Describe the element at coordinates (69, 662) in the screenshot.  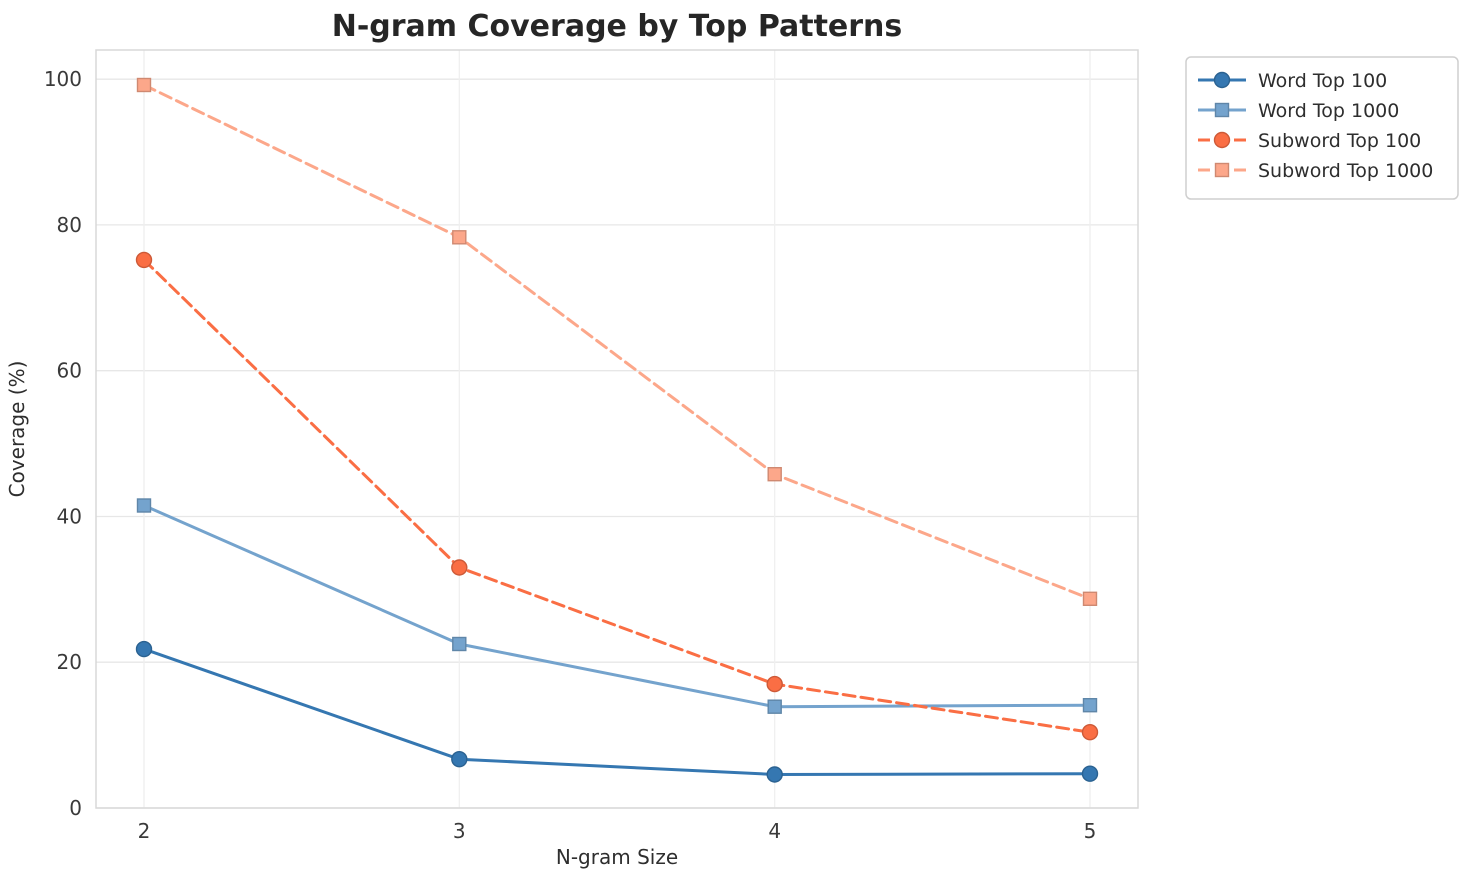
I see `y-tick-label: 20` at that location.